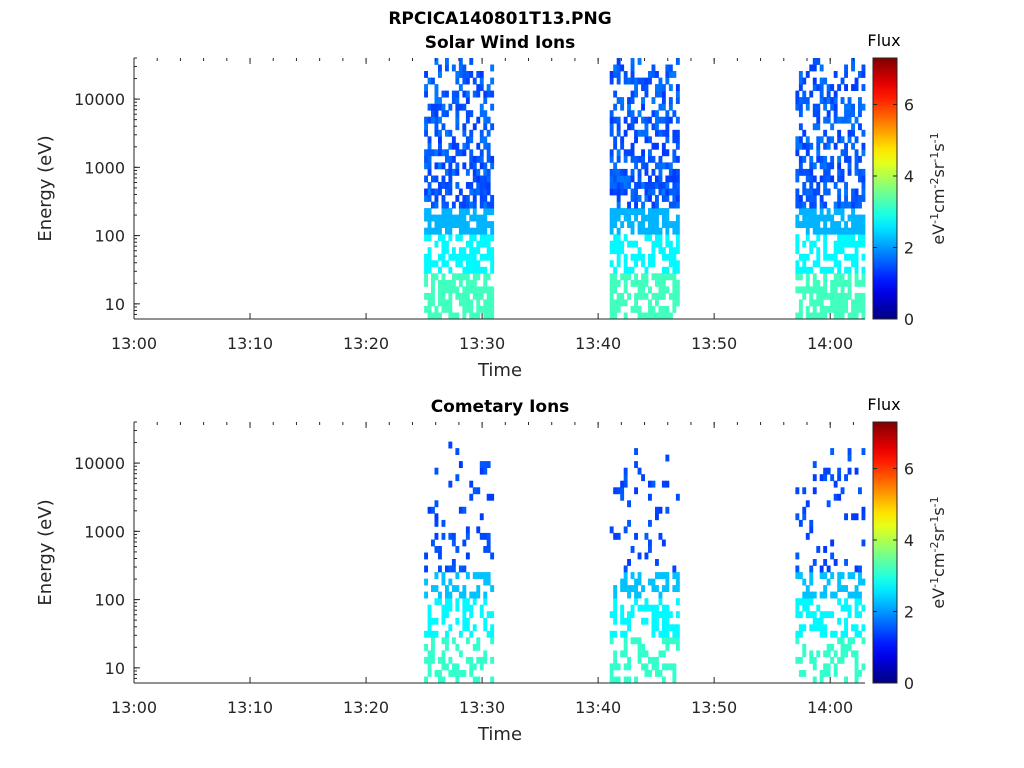 Image resolution: width=1024 pixels, height=768 pixels. Describe the element at coordinates (885, 188) in the screenshot. I see `colorbar-gradient` at that location.